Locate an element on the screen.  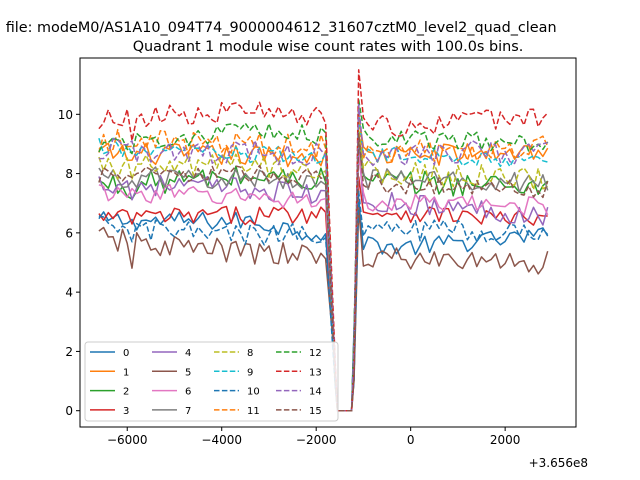
y-tick-label: 0 is located at coordinates (69, 411).